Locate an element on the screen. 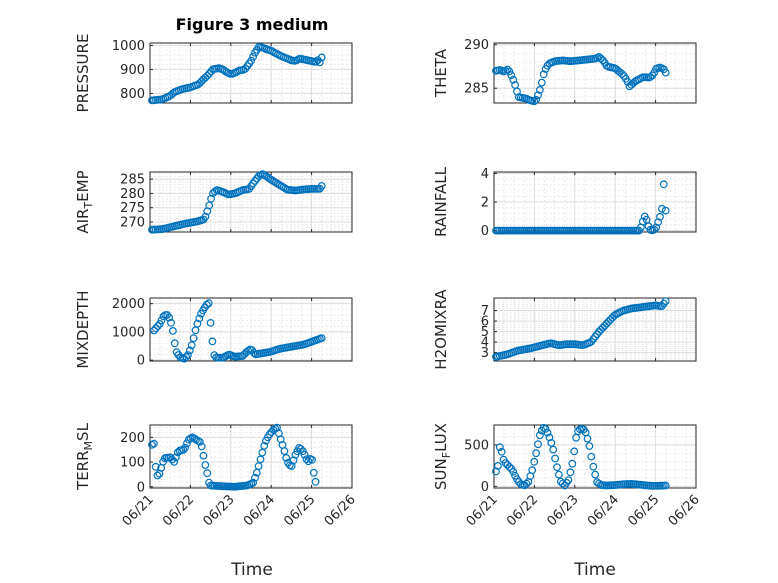 This screenshot has width=778, height=583. y-axis-label: TERRMSL is located at coordinates (84, 456).